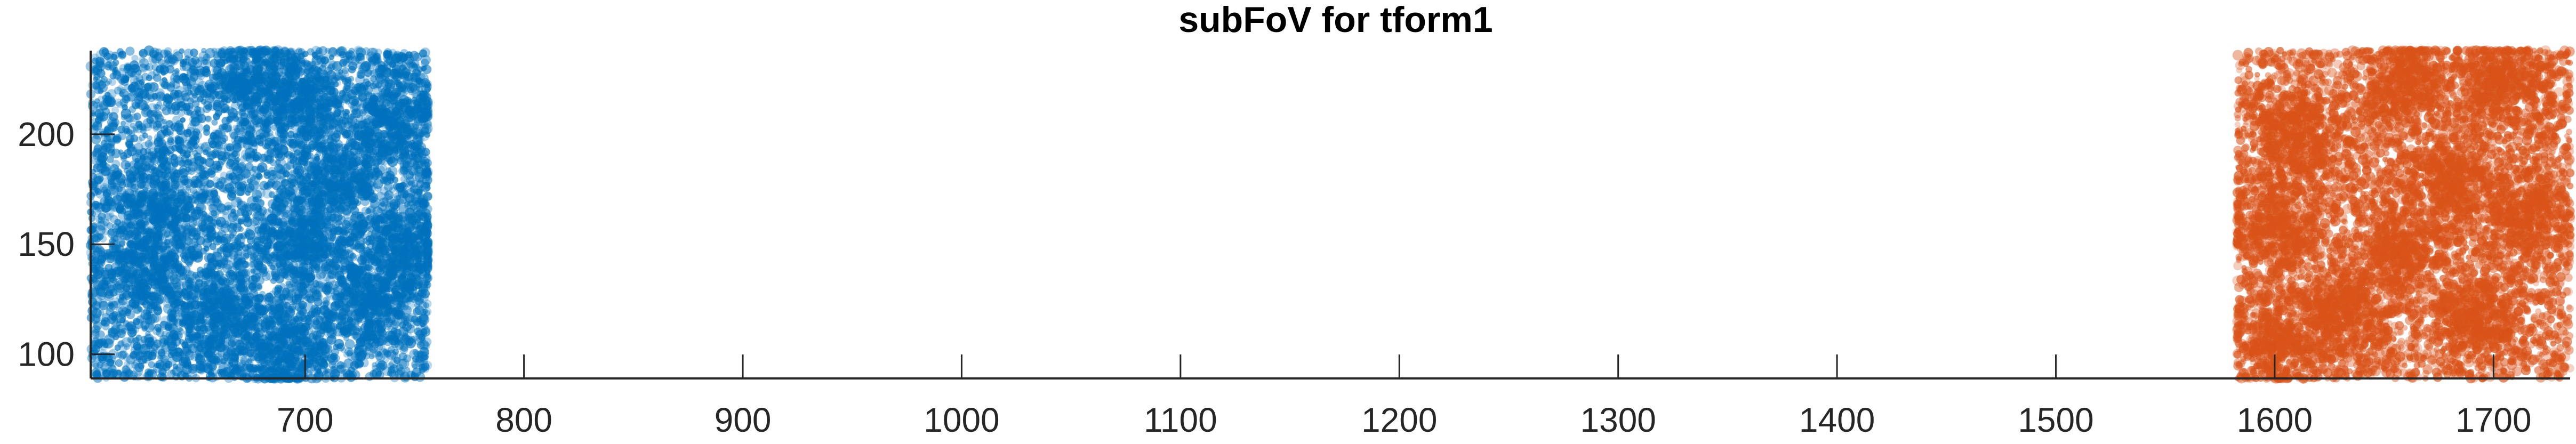  Describe the element at coordinates (1335, 20) in the screenshot. I see `chart-title: subFoV for tform1` at that location.